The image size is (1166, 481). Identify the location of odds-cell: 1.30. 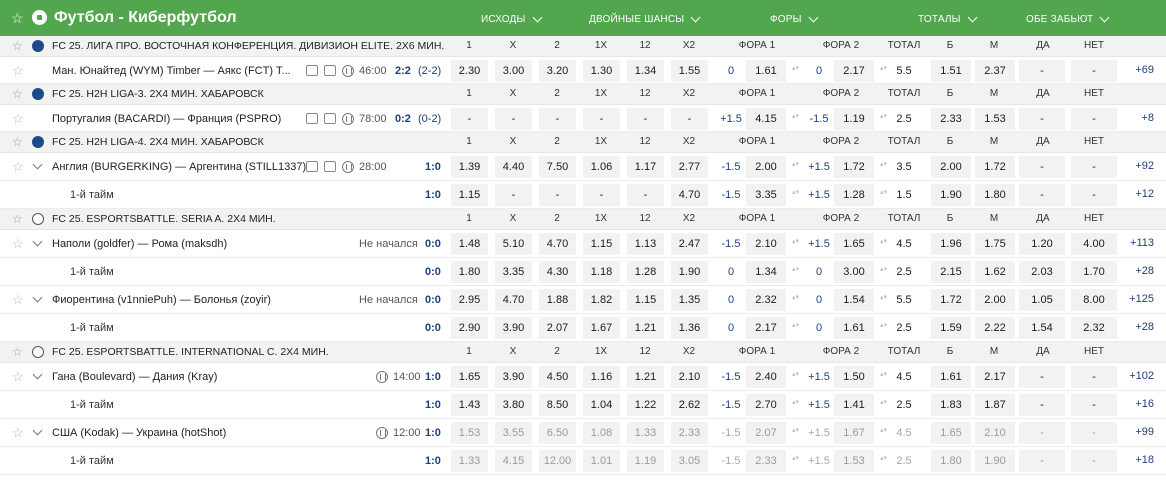
(601, 71).